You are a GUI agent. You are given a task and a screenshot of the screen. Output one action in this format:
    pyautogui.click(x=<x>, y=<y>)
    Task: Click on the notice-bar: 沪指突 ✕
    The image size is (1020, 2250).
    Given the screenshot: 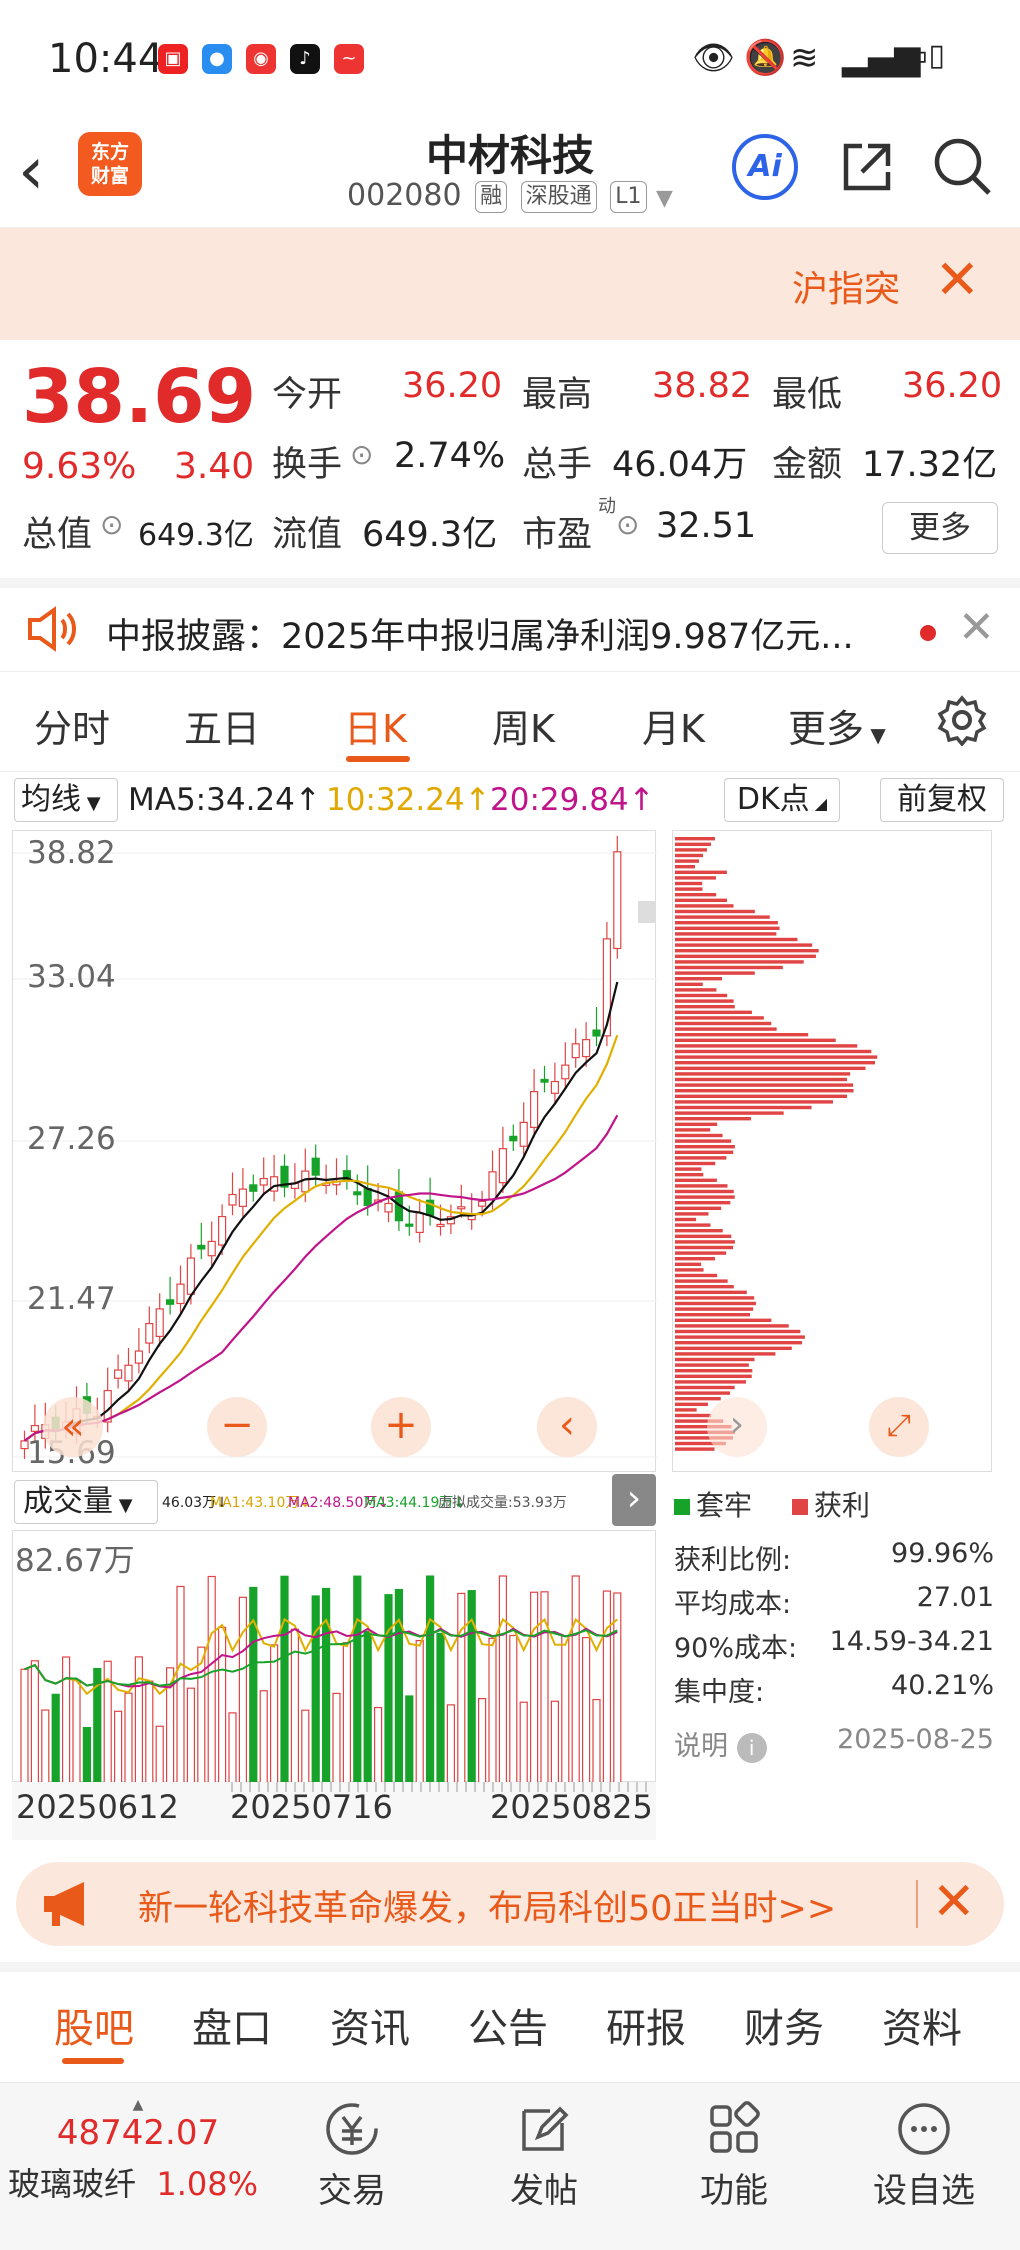 What is the action you would take?
    pyautogui.click(x=510, y=284)
    